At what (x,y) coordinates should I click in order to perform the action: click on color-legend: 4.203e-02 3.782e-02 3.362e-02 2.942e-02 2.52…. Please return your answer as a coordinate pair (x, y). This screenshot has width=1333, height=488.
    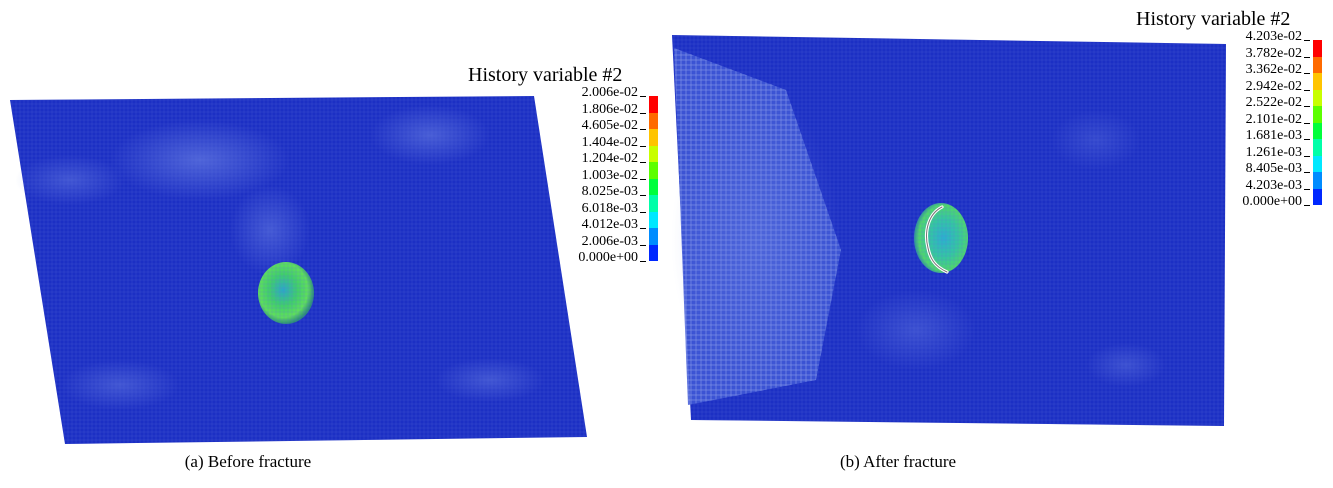
    Looking at the image, I should click on (1227, 123).